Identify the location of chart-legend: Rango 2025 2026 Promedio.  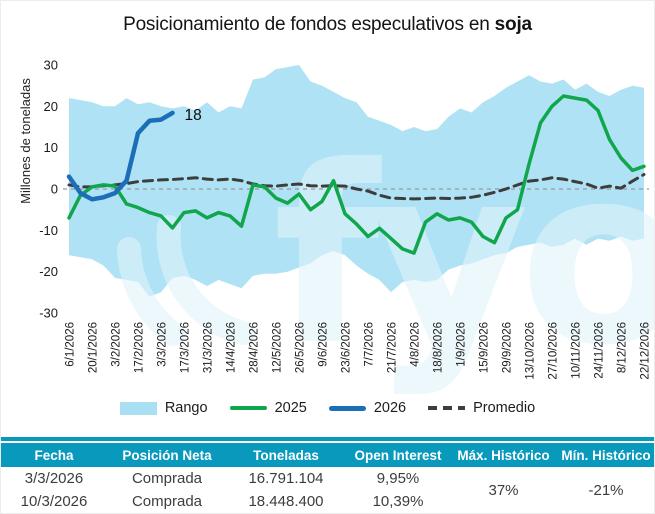
(327, 408).